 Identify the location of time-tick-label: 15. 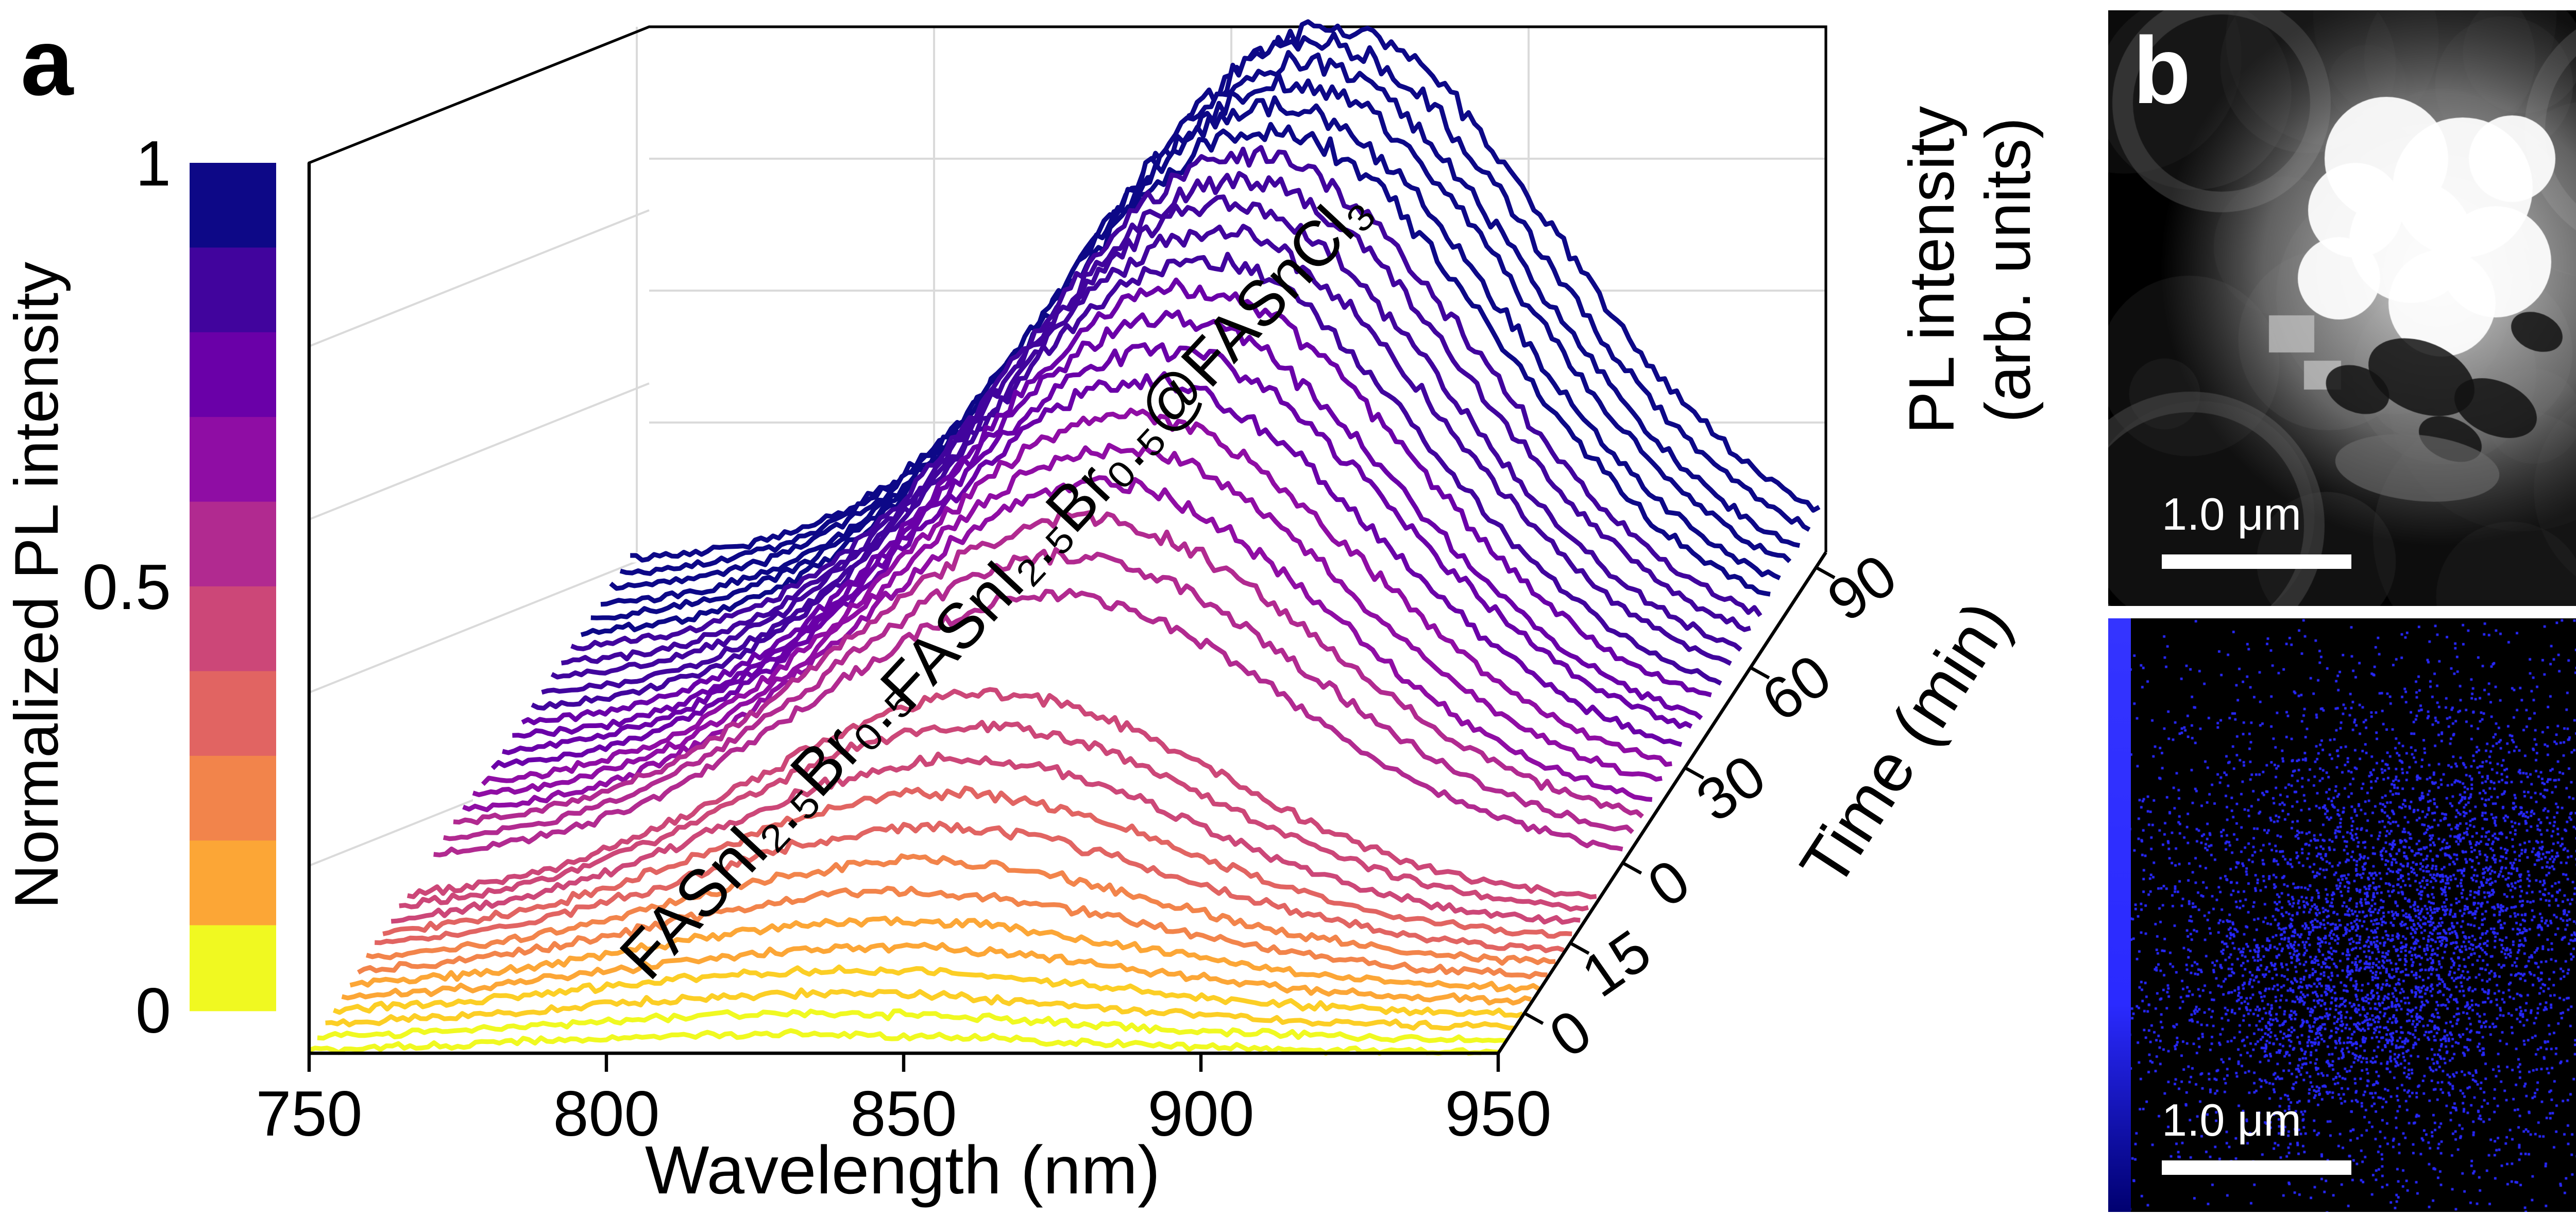
(1616, 963).